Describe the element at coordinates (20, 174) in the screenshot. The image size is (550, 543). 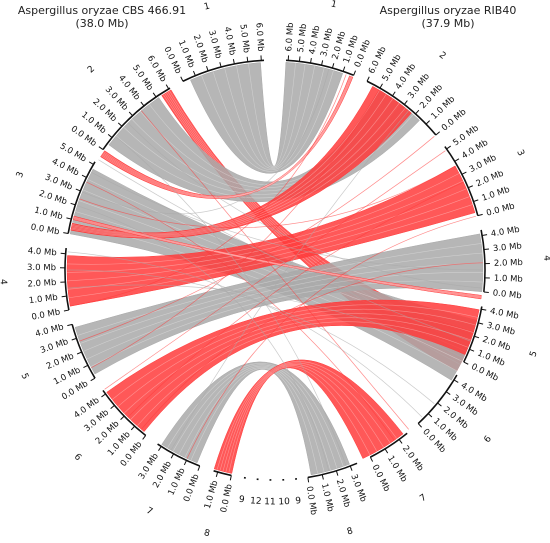
I see `chromosome-label: 3` at that location.